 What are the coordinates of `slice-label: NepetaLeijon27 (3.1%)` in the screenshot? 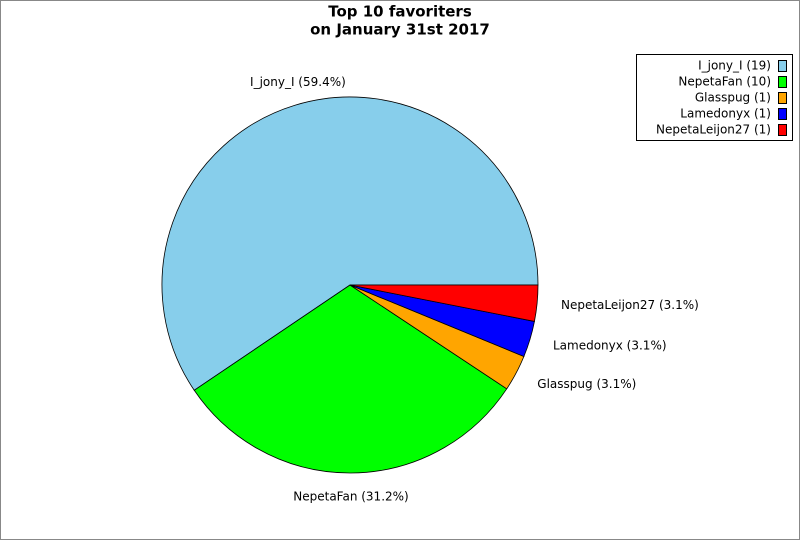 It's located at (630, 305).